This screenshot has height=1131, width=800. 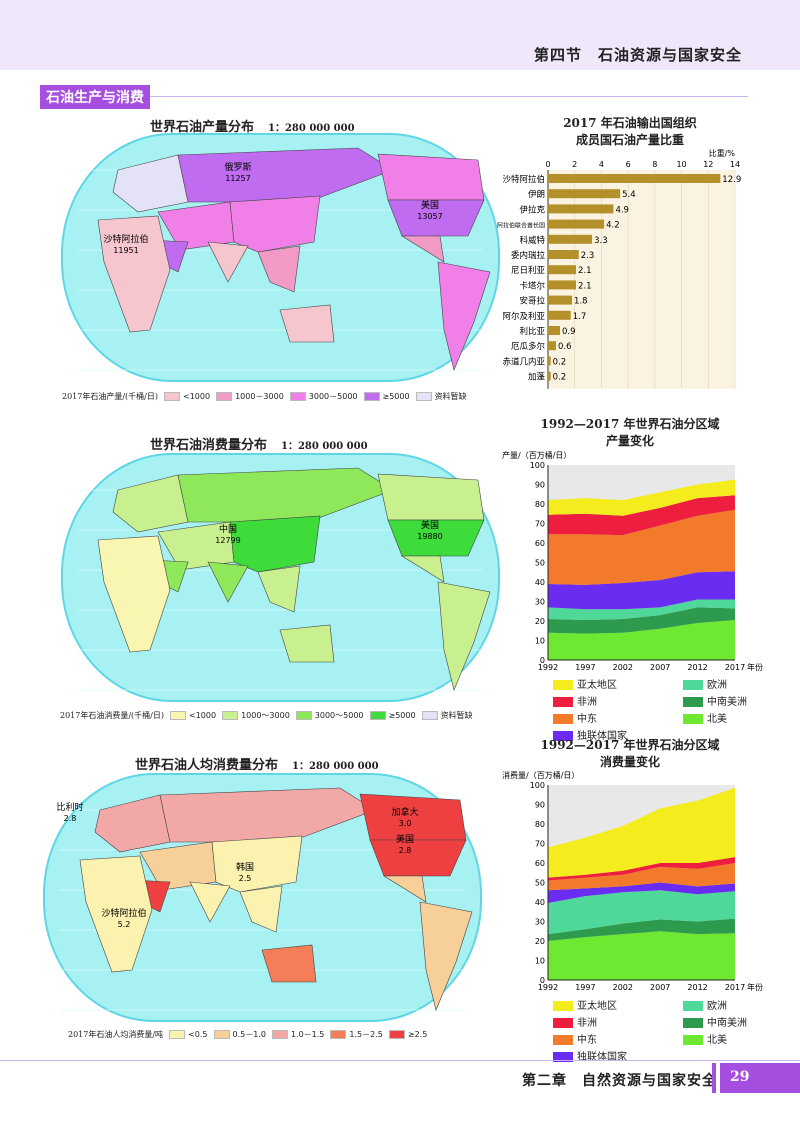 I want to click on legend-item: 0.5－1.0, so click(x=239, y=1034).